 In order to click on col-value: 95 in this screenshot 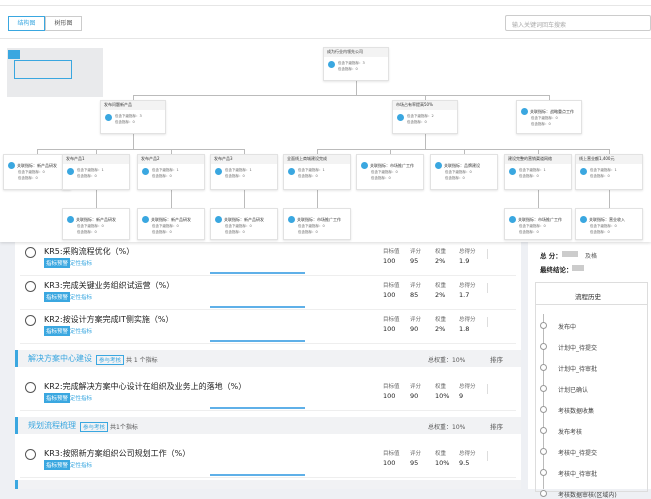, I will do `click(414, 261)`.